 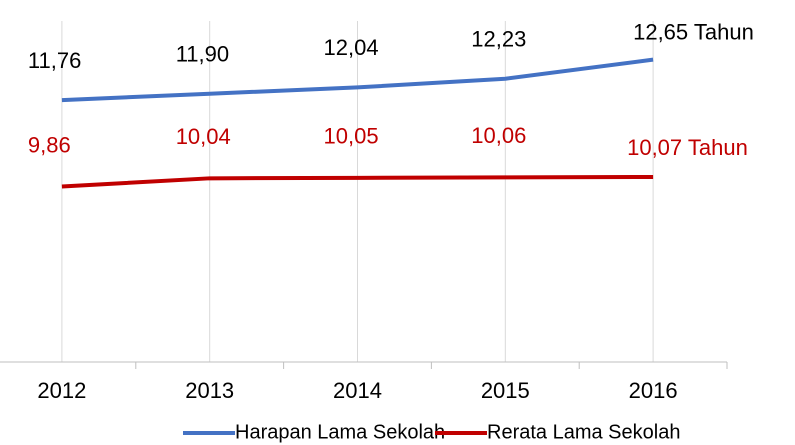 I want to click on legend-label: Rerata Lama Sekolah, so click(x=583, y=432).